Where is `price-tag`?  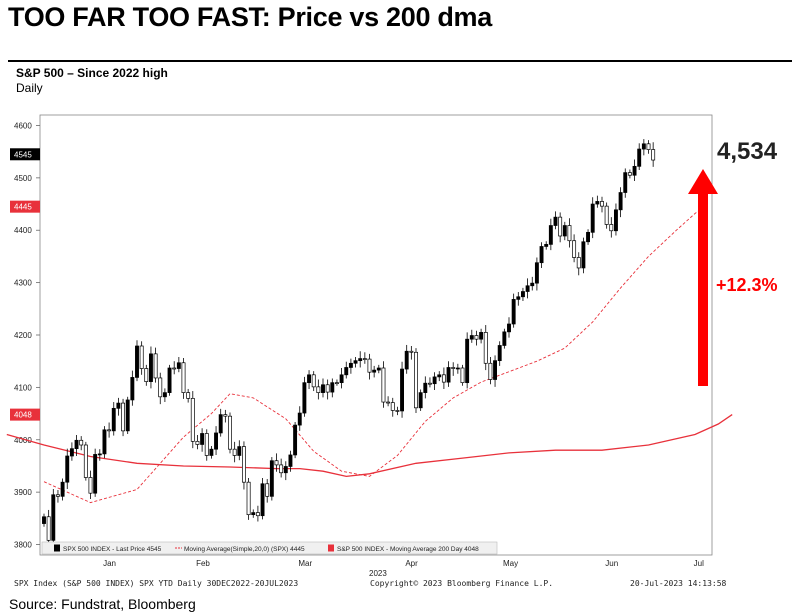
price-tag is located at coordinates (25, 414).